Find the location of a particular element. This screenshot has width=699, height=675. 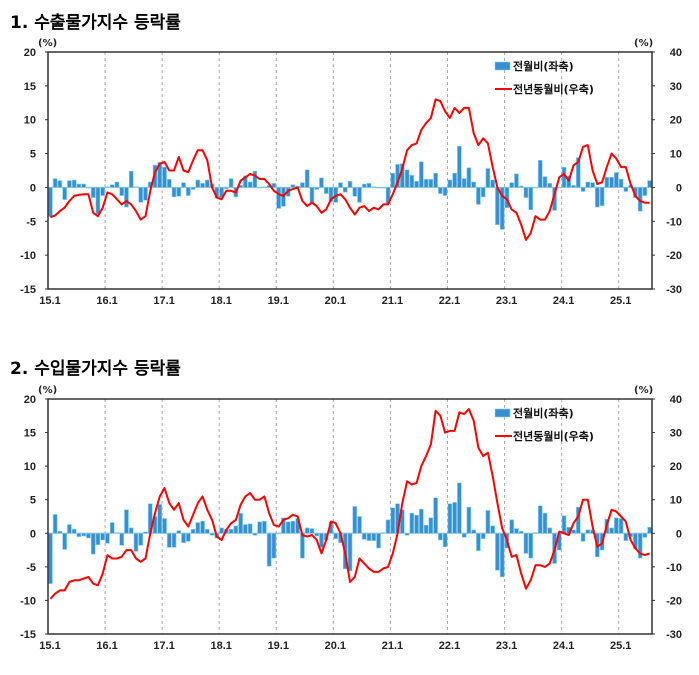

left-tick-label: -15 is located at coordinates (28, 290).